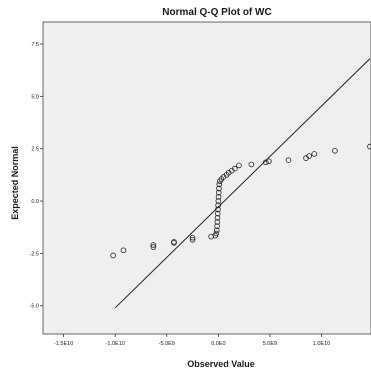 This screenshot has width=371, height=371. Describe the element at coordinates (36, 176) in the screenshot. I see `y-axis: 7.5 5.0 2.5 0.0 -2.5 -5.0` at that location.